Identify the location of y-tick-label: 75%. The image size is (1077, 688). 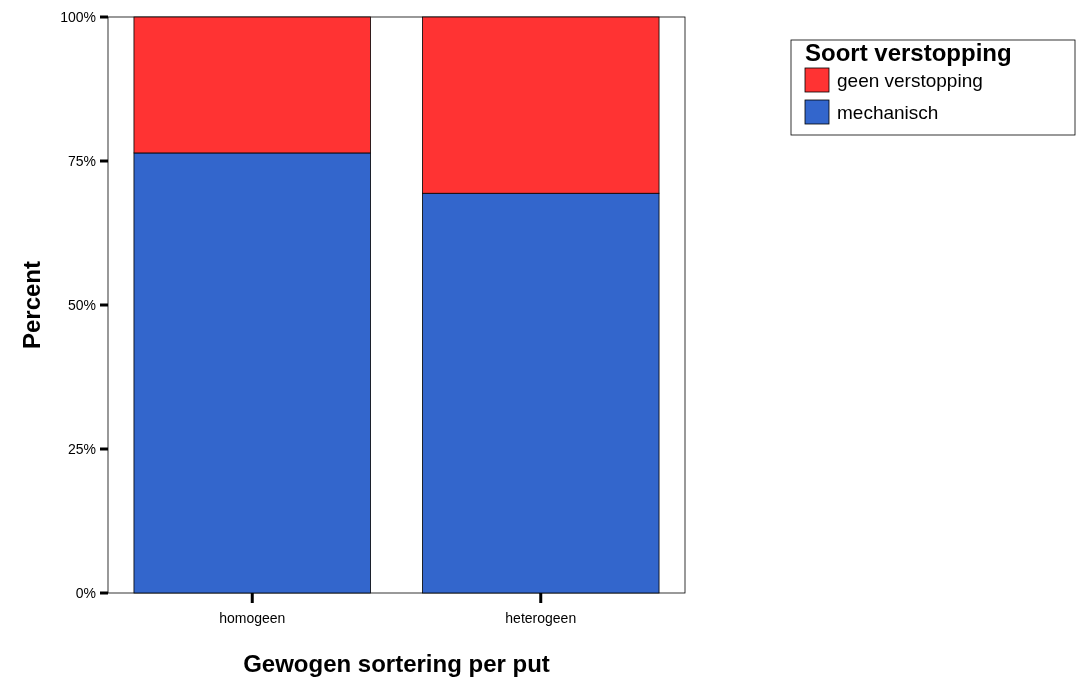
(81, 160).